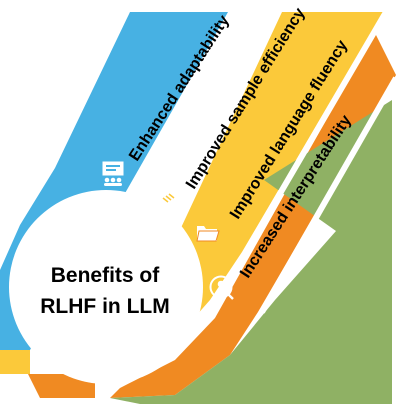  What do you see at coordinates (15, 362) in the screenshot?
I see `band-end-yellow` at bounding box center [15, 362].